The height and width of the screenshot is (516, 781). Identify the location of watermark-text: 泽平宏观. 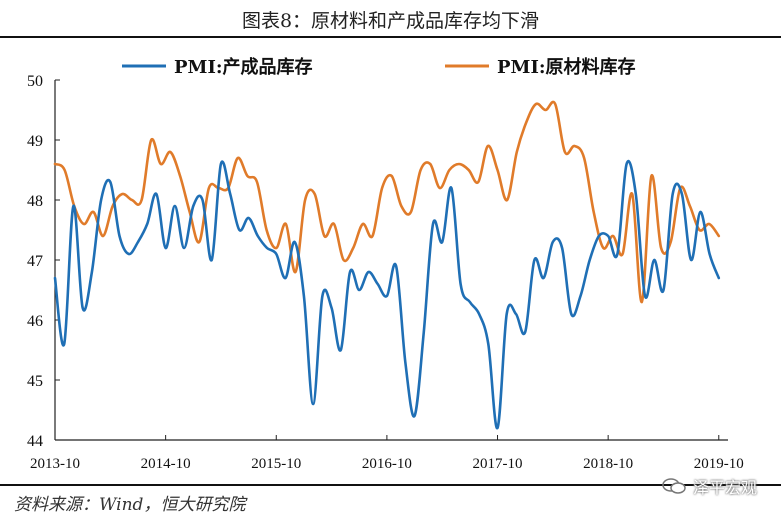
(724, 487).